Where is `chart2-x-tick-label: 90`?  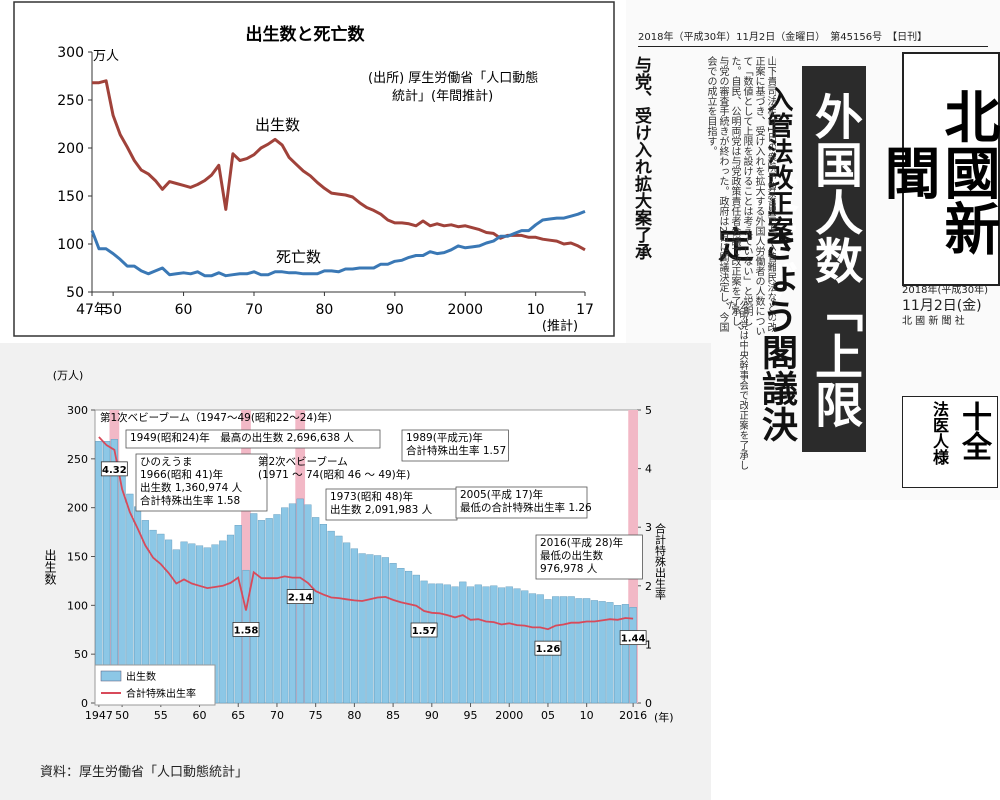 chart2-x-tick-label: 90 is located at coordinates (432, 715).